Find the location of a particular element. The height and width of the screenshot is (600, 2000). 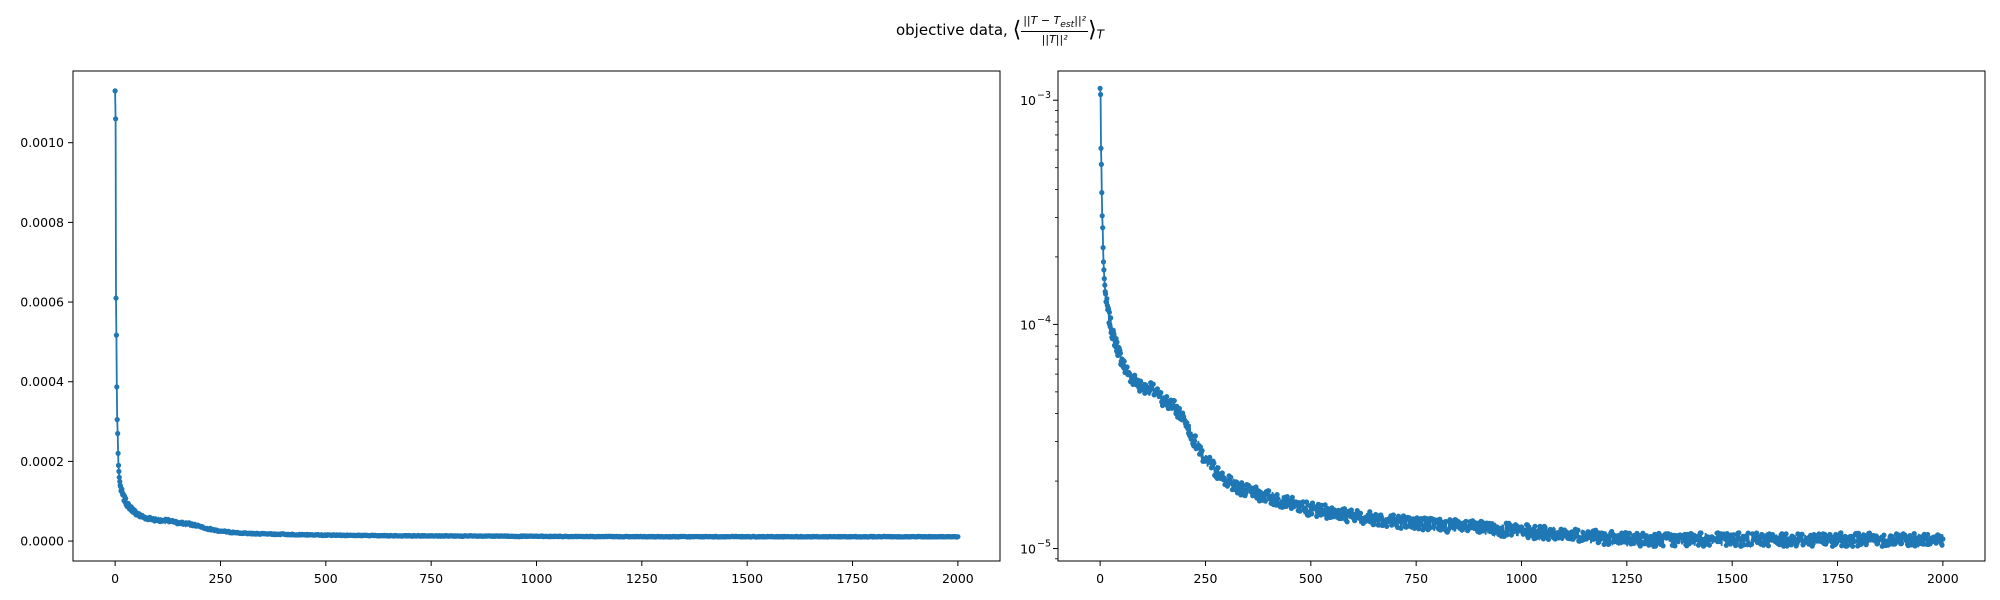

title-open-bracket: ⟨ is located at coordinates (1017, 30).